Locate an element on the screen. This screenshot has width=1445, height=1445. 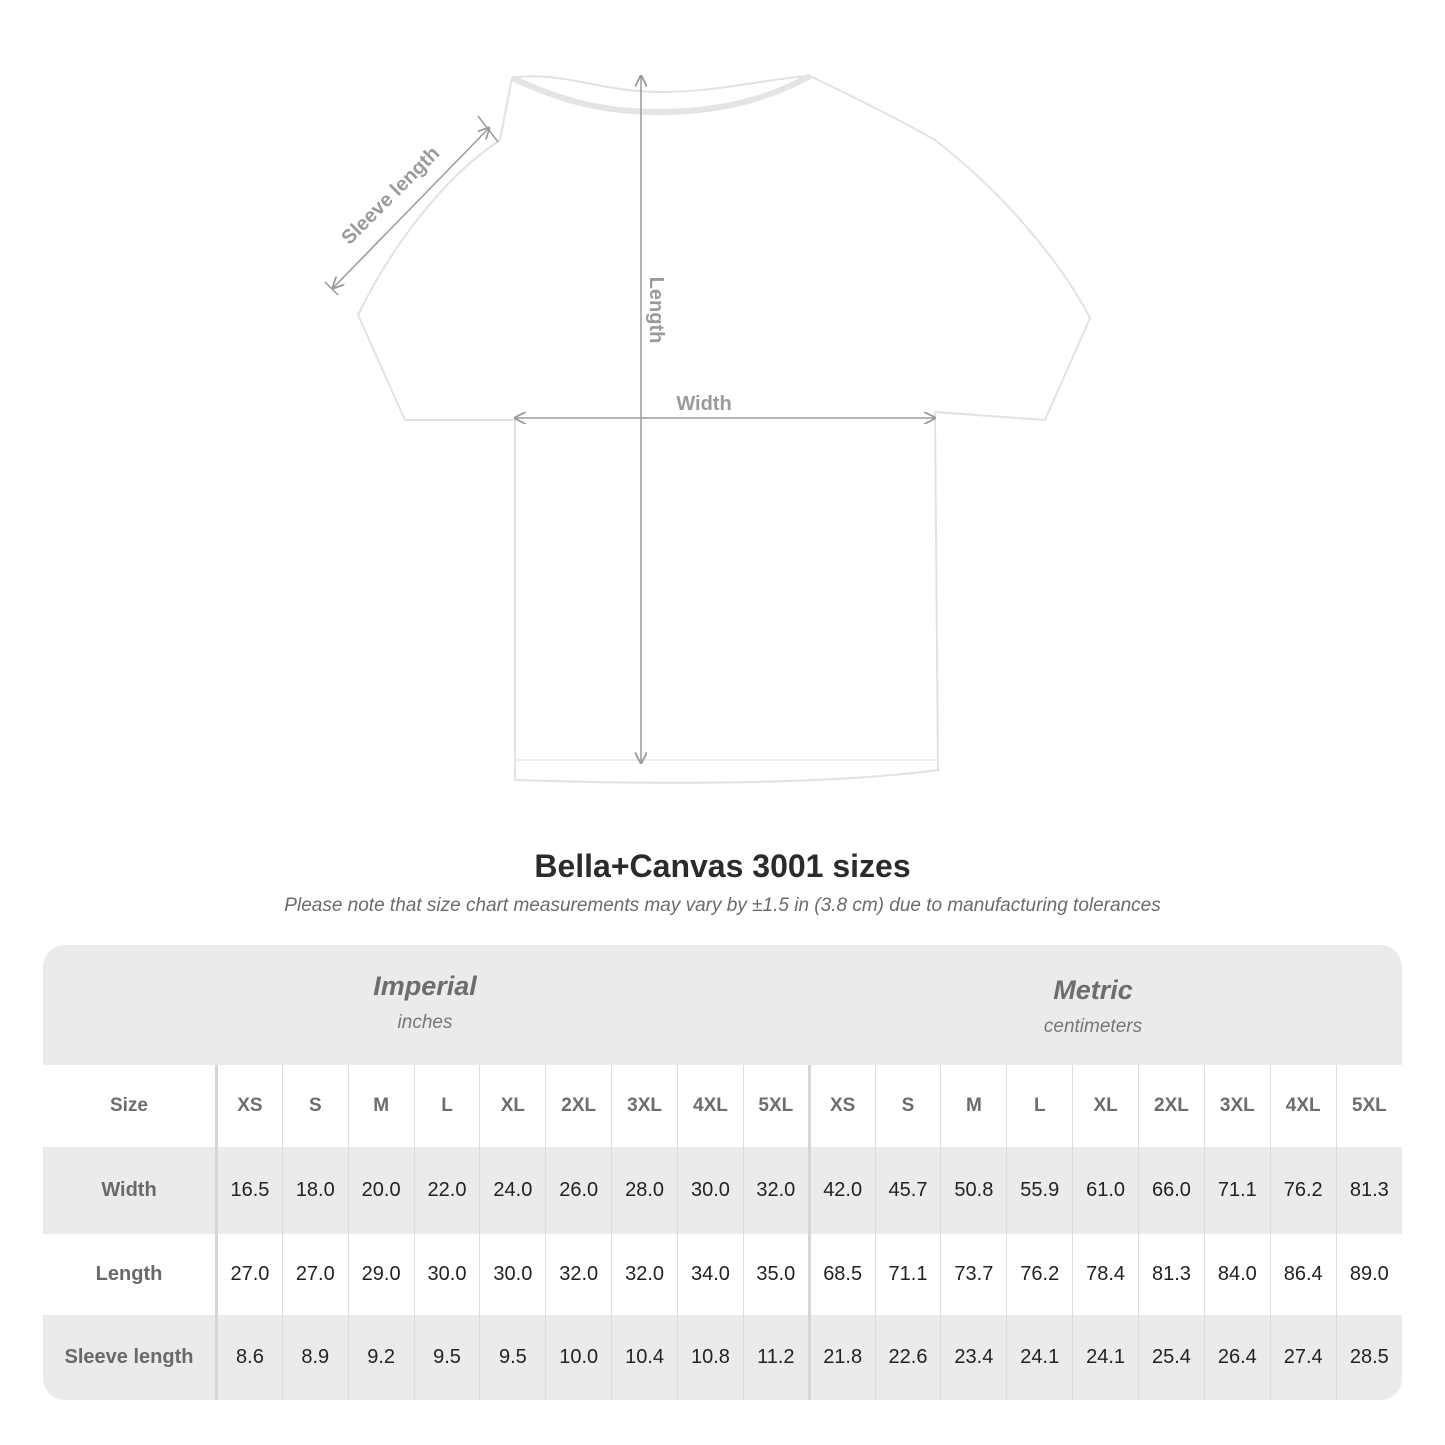
metric-value-cell: 86.4 is located at coordinates (1303, 1274).